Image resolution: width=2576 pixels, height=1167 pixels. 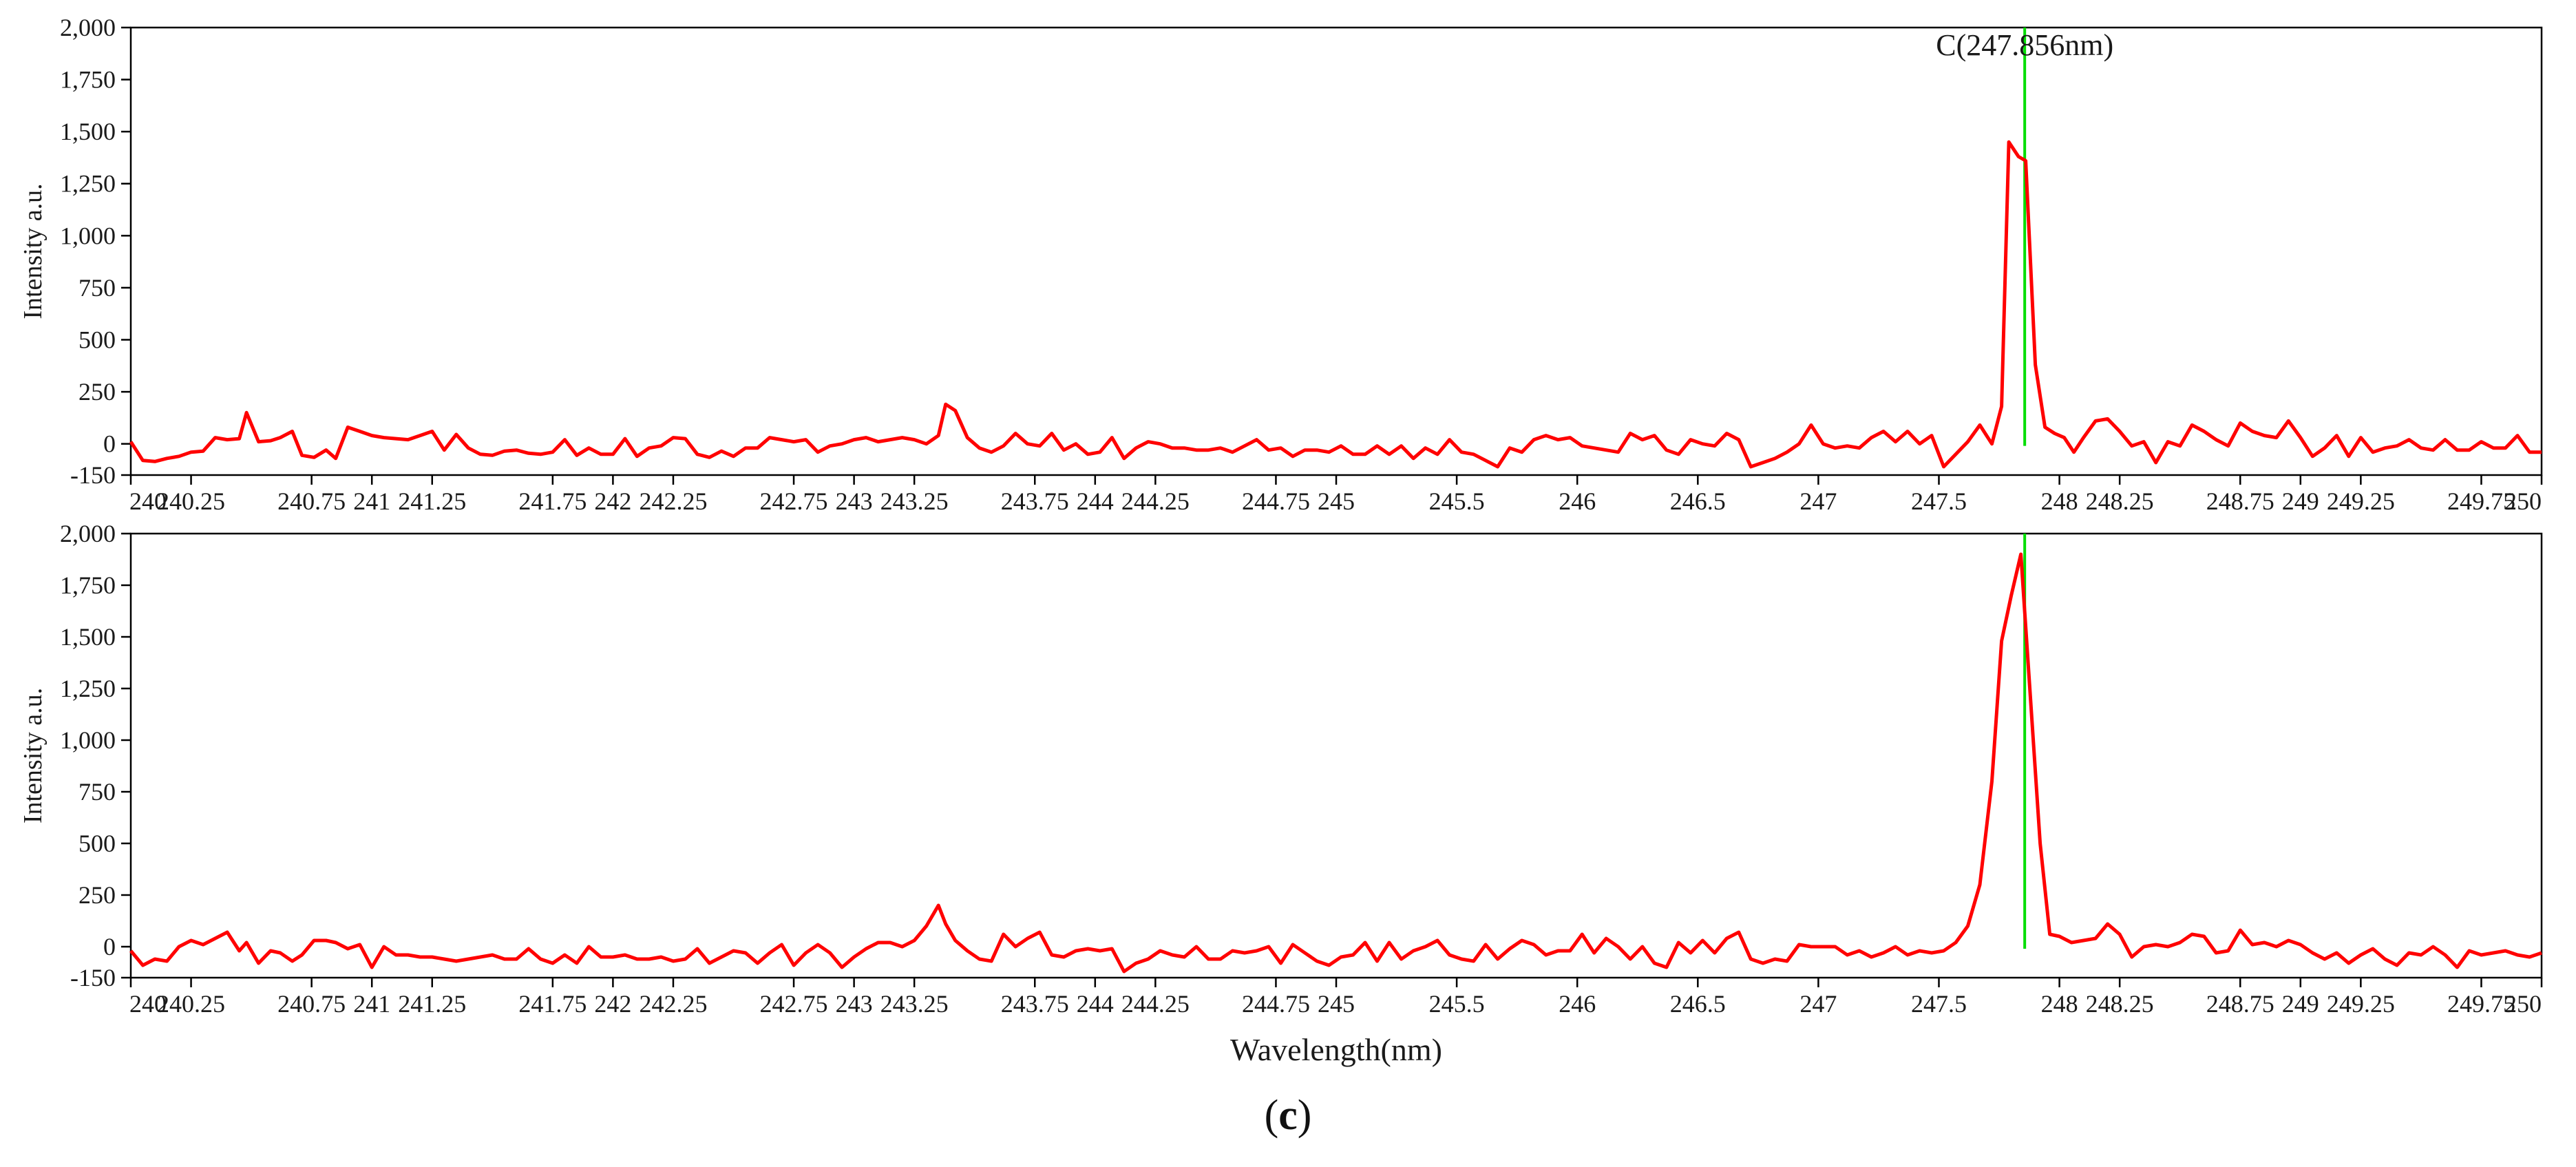 I want to click on caption-letter: c, so click(x=1288, y=1115).